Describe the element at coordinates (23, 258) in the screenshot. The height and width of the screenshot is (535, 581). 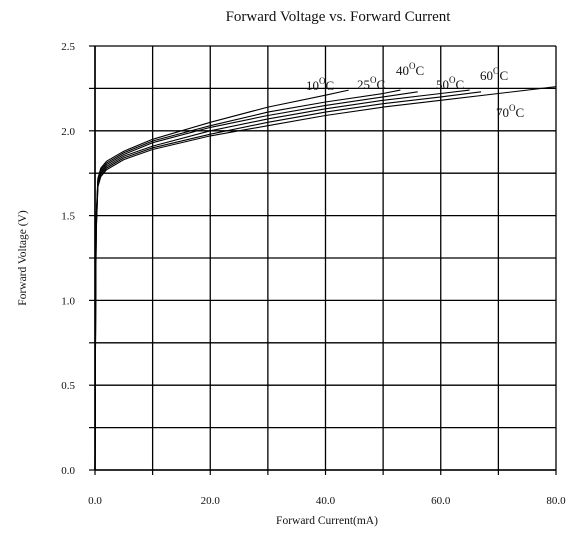
I see `y-axis-label: Forward Voltage (V)` at that location.